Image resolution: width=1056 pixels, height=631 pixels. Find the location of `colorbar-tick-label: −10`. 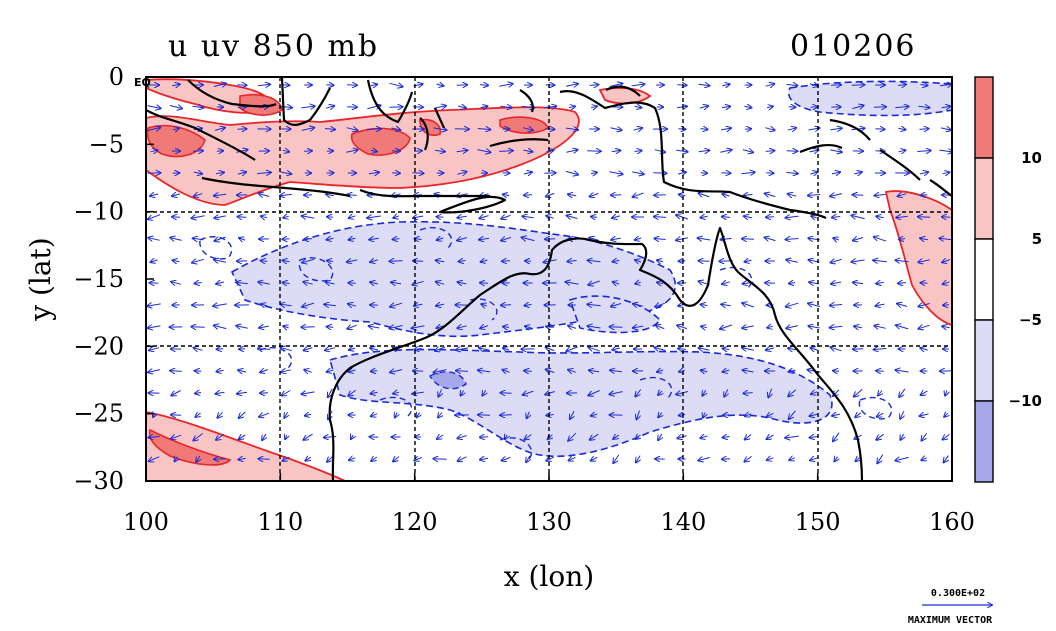

colorbar-tick-label: −10 is located at coordinates (1025, 401).